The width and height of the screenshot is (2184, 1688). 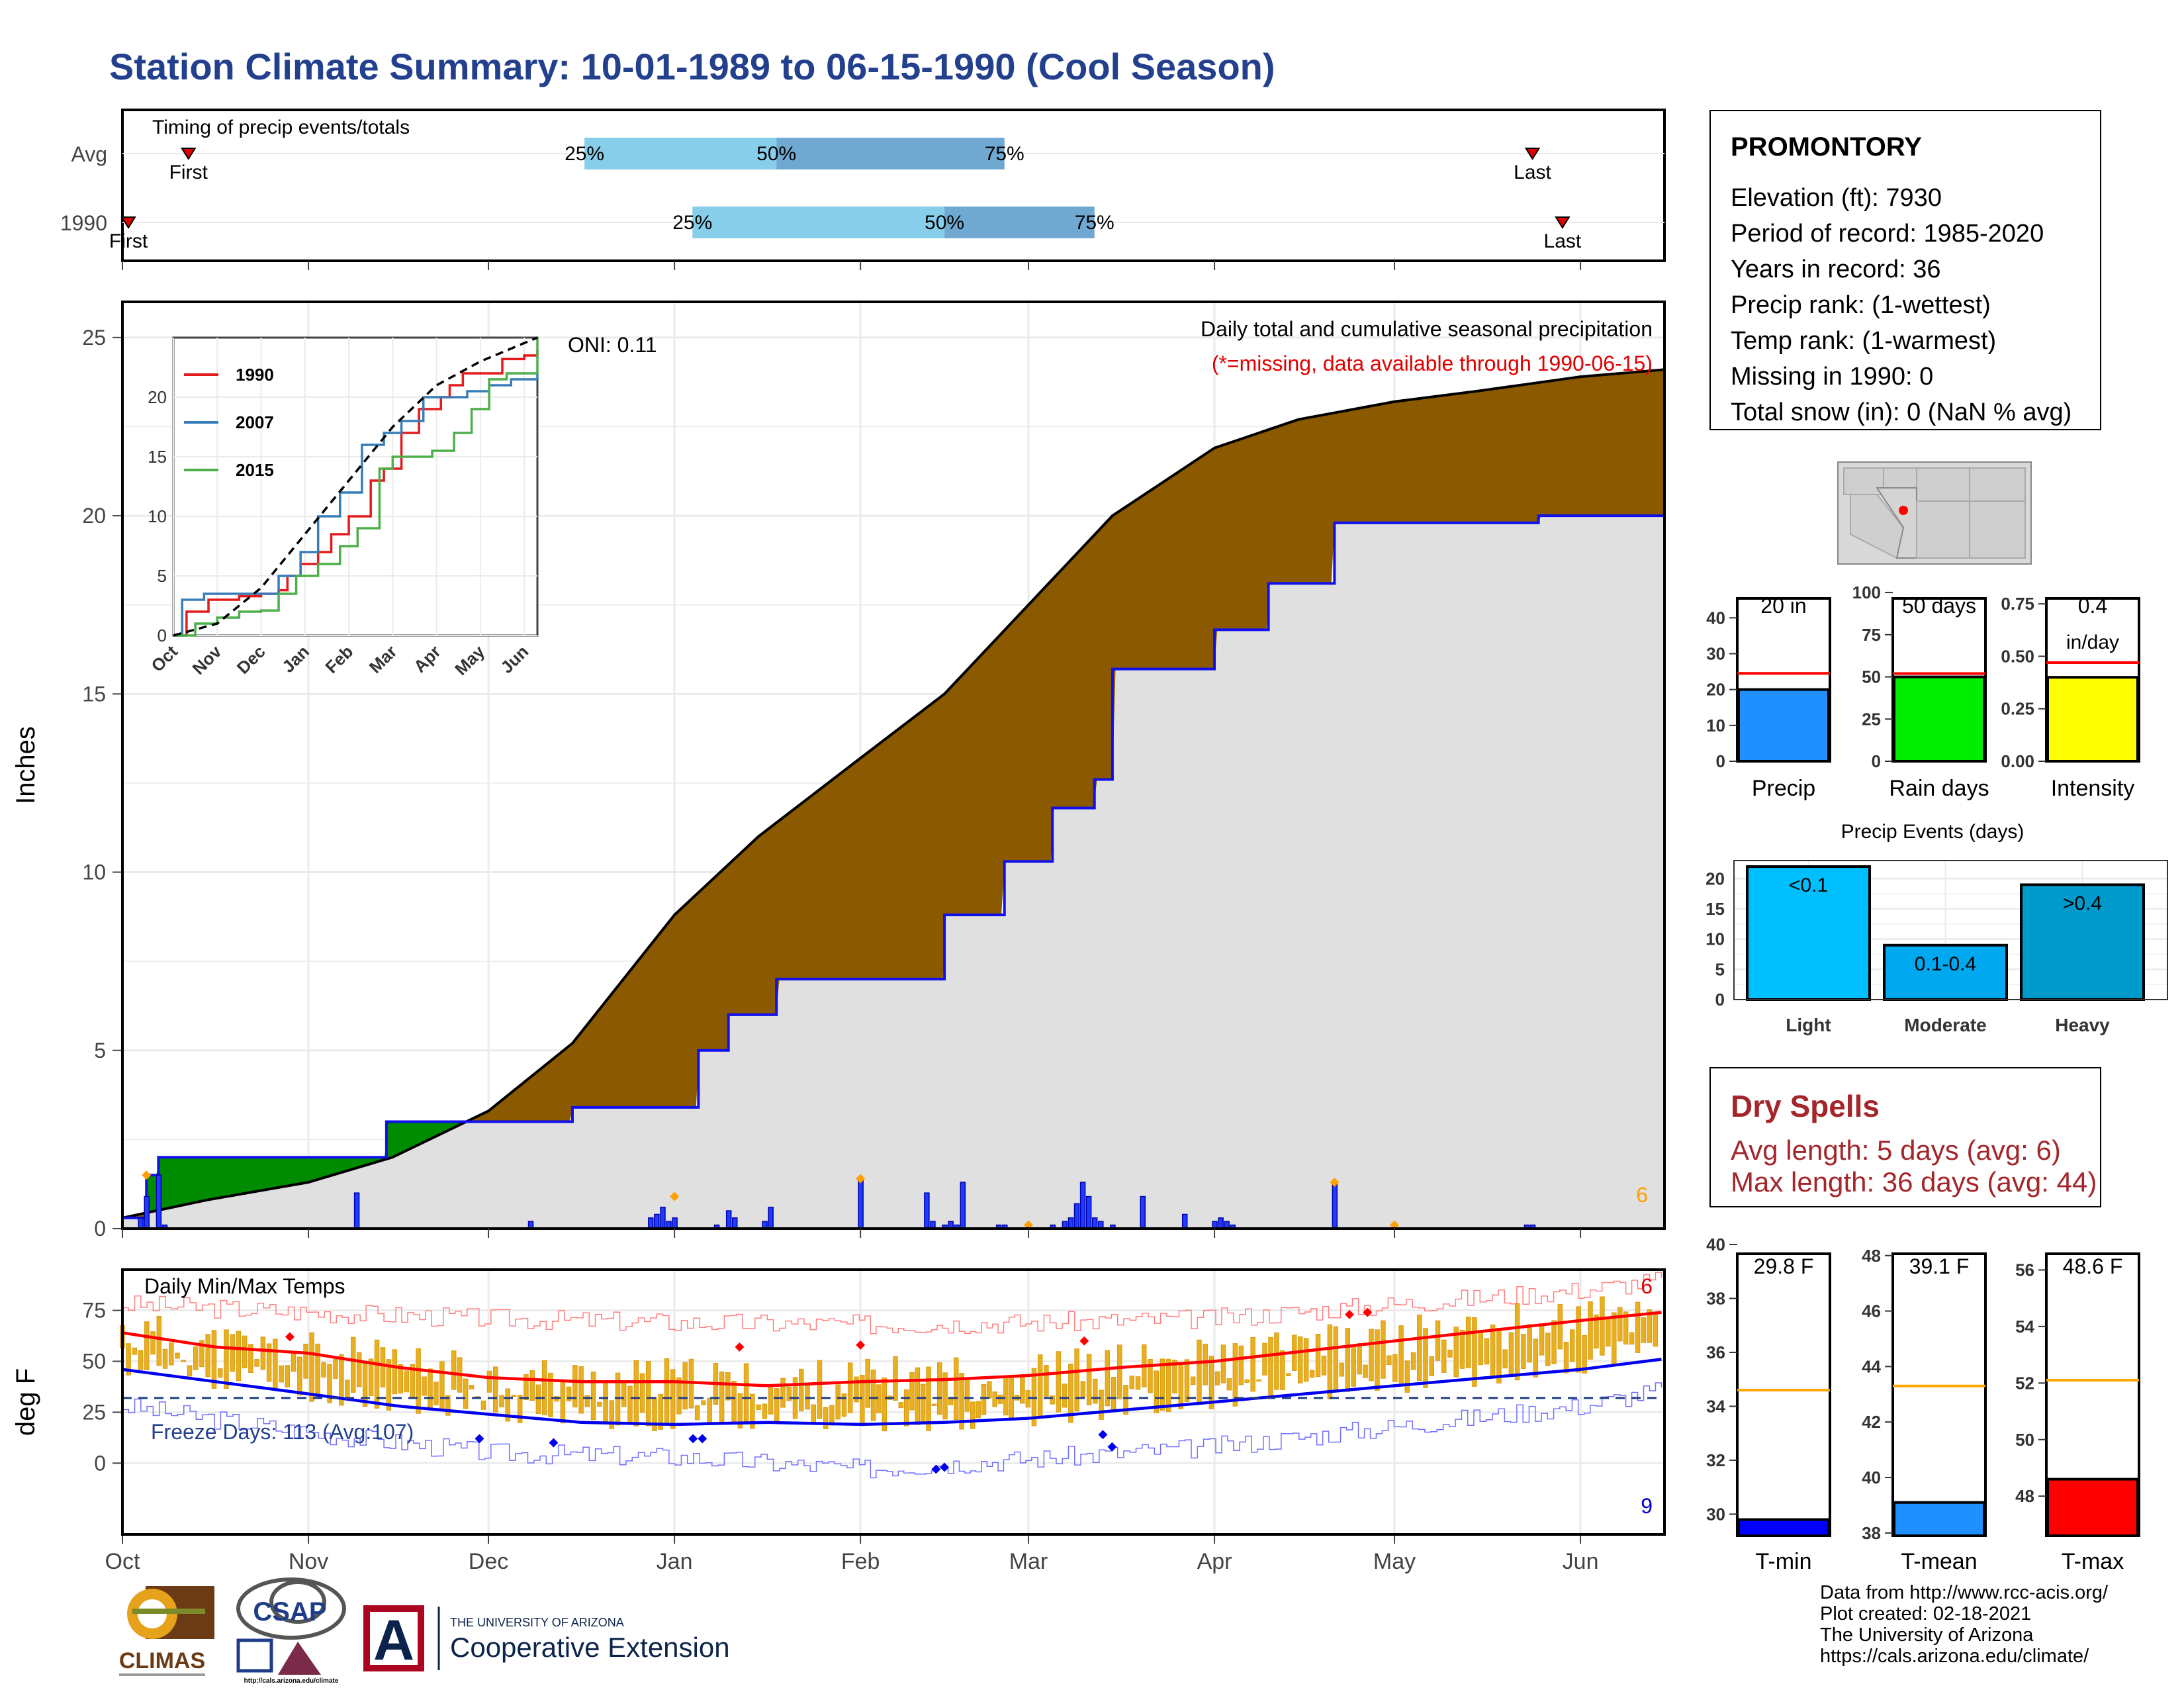 I want to click on ua-small-text: THE UNIVERSITY OF ARIZONA, so click(x=537, y=1622).